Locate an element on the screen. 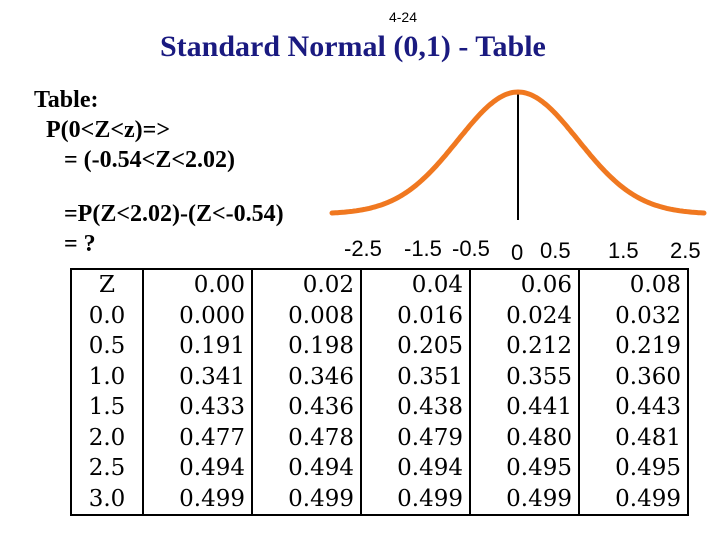 The image size is (720, 540). z-value-cell: 2.0 is located at coordinates (107, 437).